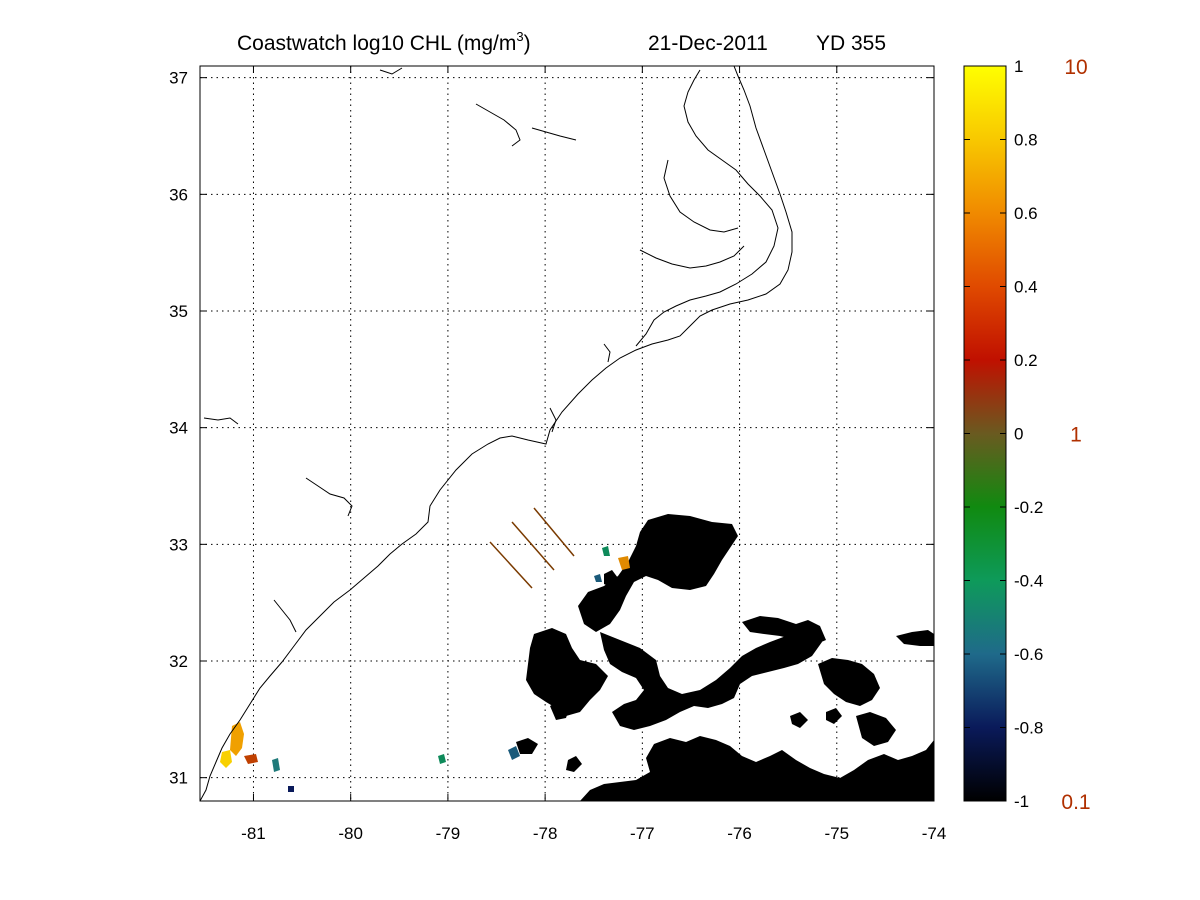 This screenshot has width=1200, height=900. What do you see at coordinates (448, 833) in the screenshot?
I see `lon-tick-label: -79` at bounding box center [448, 833].